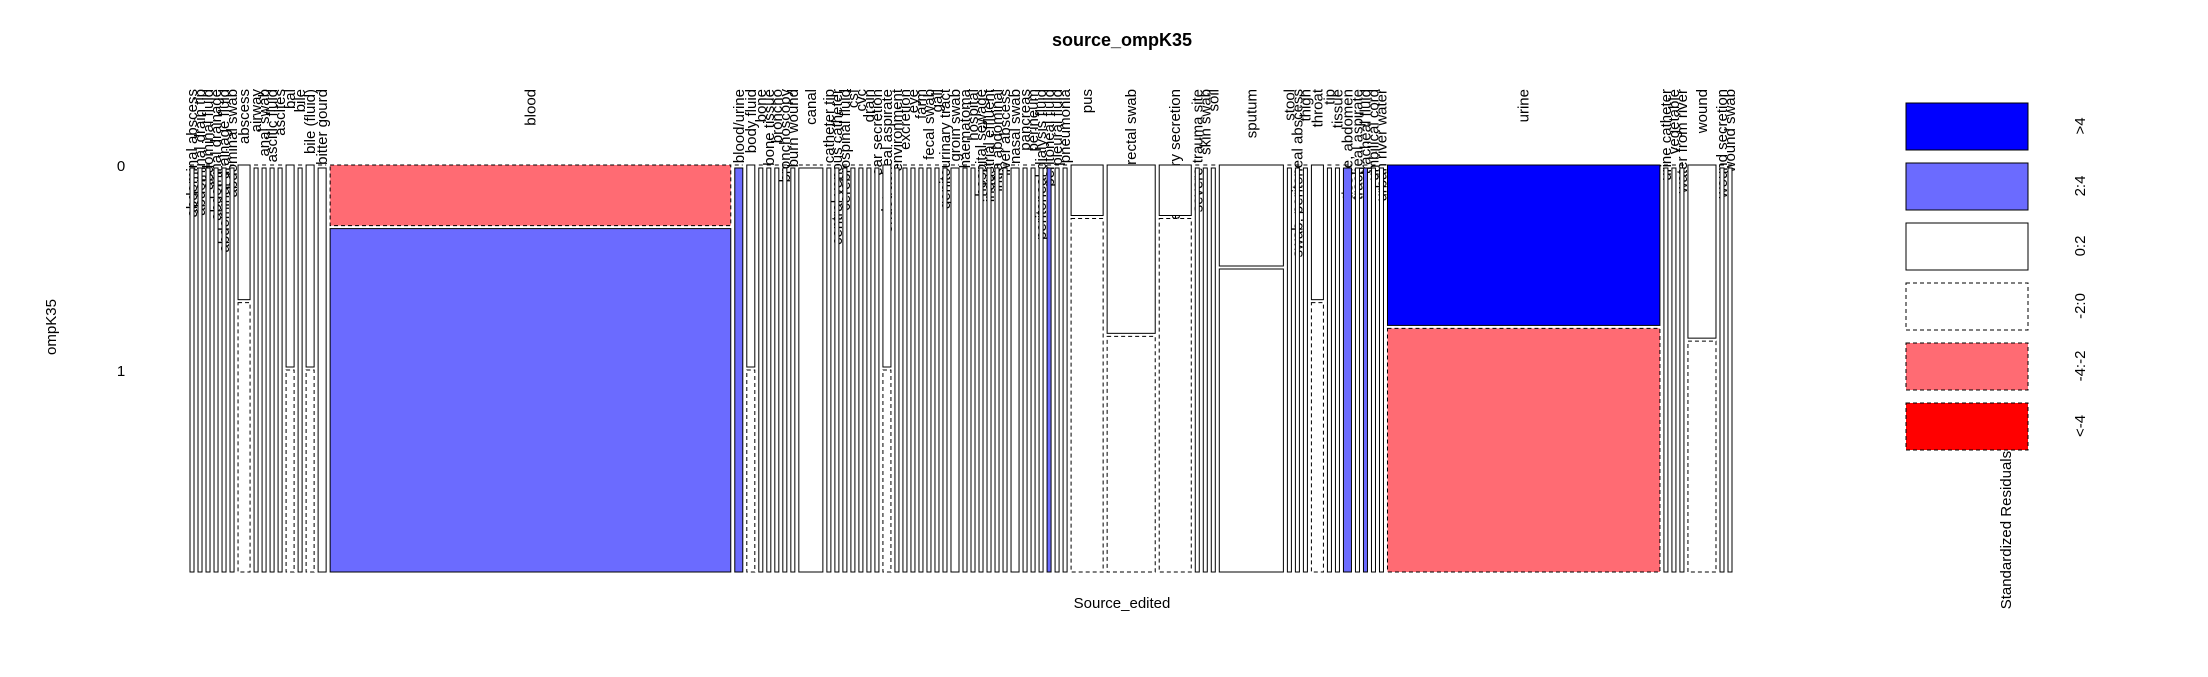 Image resolution: width=2208 pixels, height=677 pixels. Describe the element at coordinates (853, 98) in the screenshot. I see `x-tick-label: csf` at that location.